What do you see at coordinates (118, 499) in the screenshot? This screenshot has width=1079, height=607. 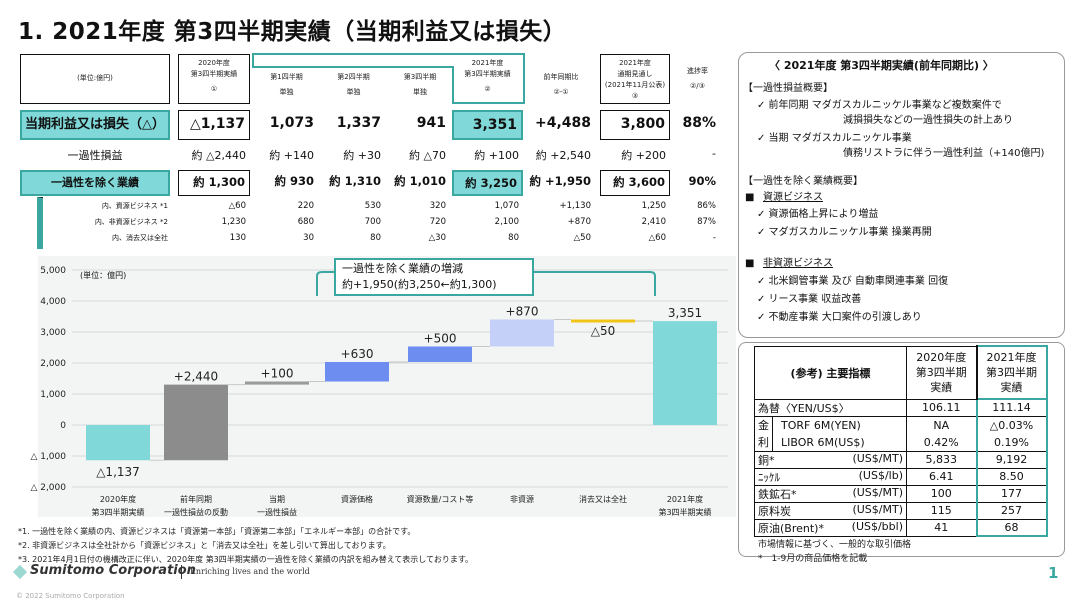 I see `x-tick-label: 2020年度` at bounding box center [118, 499].